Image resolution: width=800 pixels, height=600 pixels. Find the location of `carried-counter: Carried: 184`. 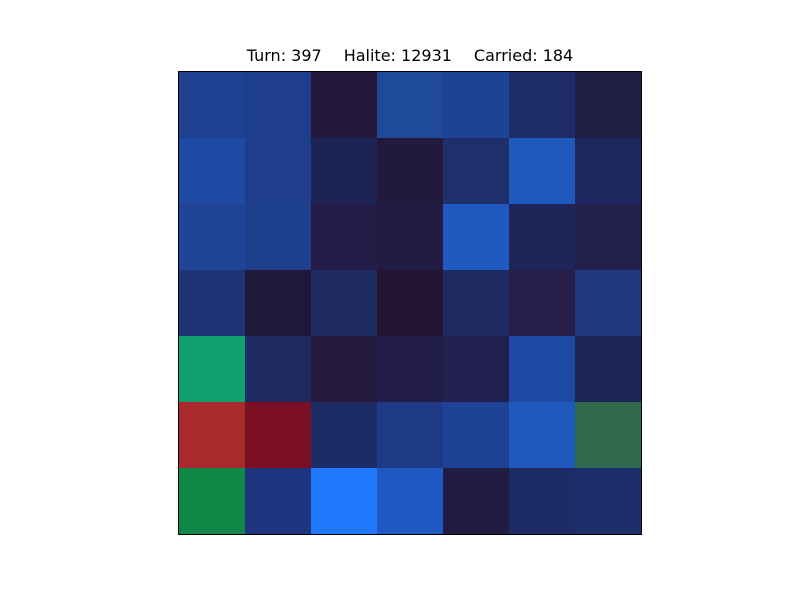

carried-counter: Carried: 184 is located at coordinates (523, 55).